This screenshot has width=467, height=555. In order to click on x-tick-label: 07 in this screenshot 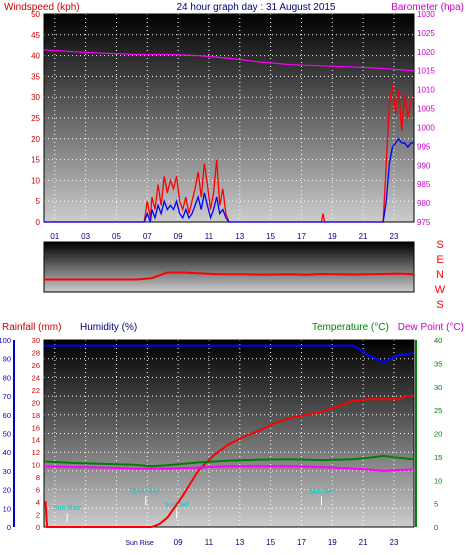, I will do `click(147, 236)`.